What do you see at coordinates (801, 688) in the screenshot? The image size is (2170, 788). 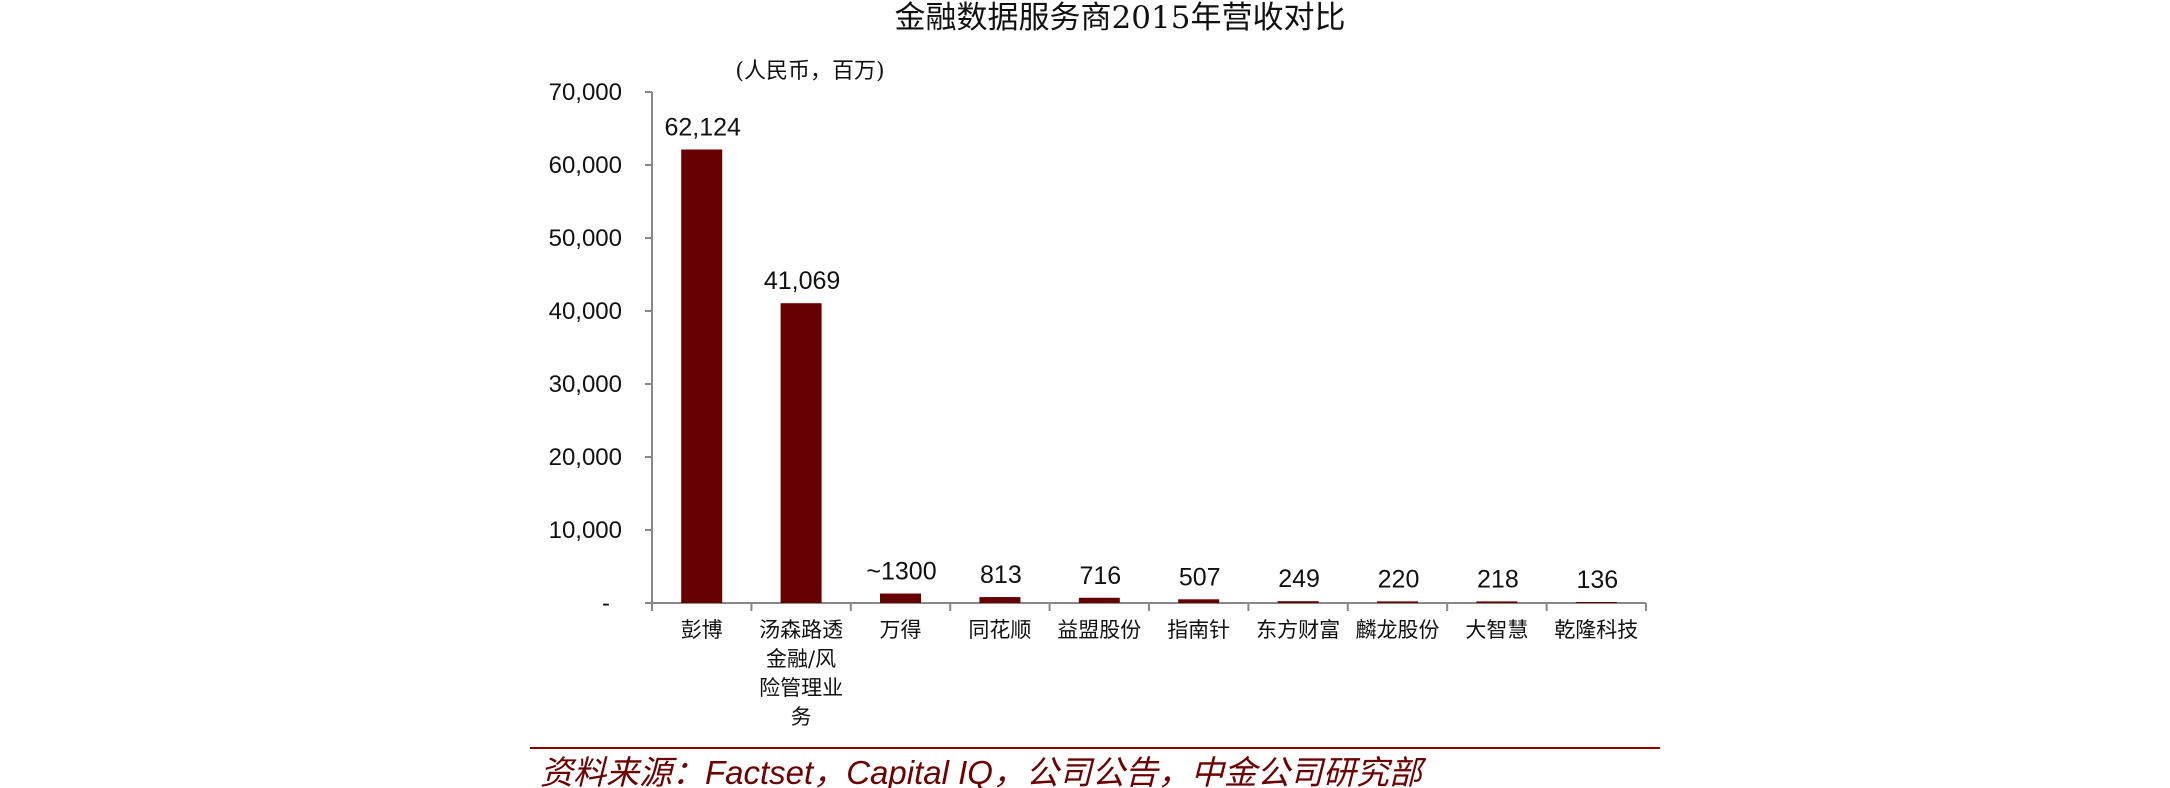 I see `x-tick-label: 险管理业` at bounding box center [801, 688].